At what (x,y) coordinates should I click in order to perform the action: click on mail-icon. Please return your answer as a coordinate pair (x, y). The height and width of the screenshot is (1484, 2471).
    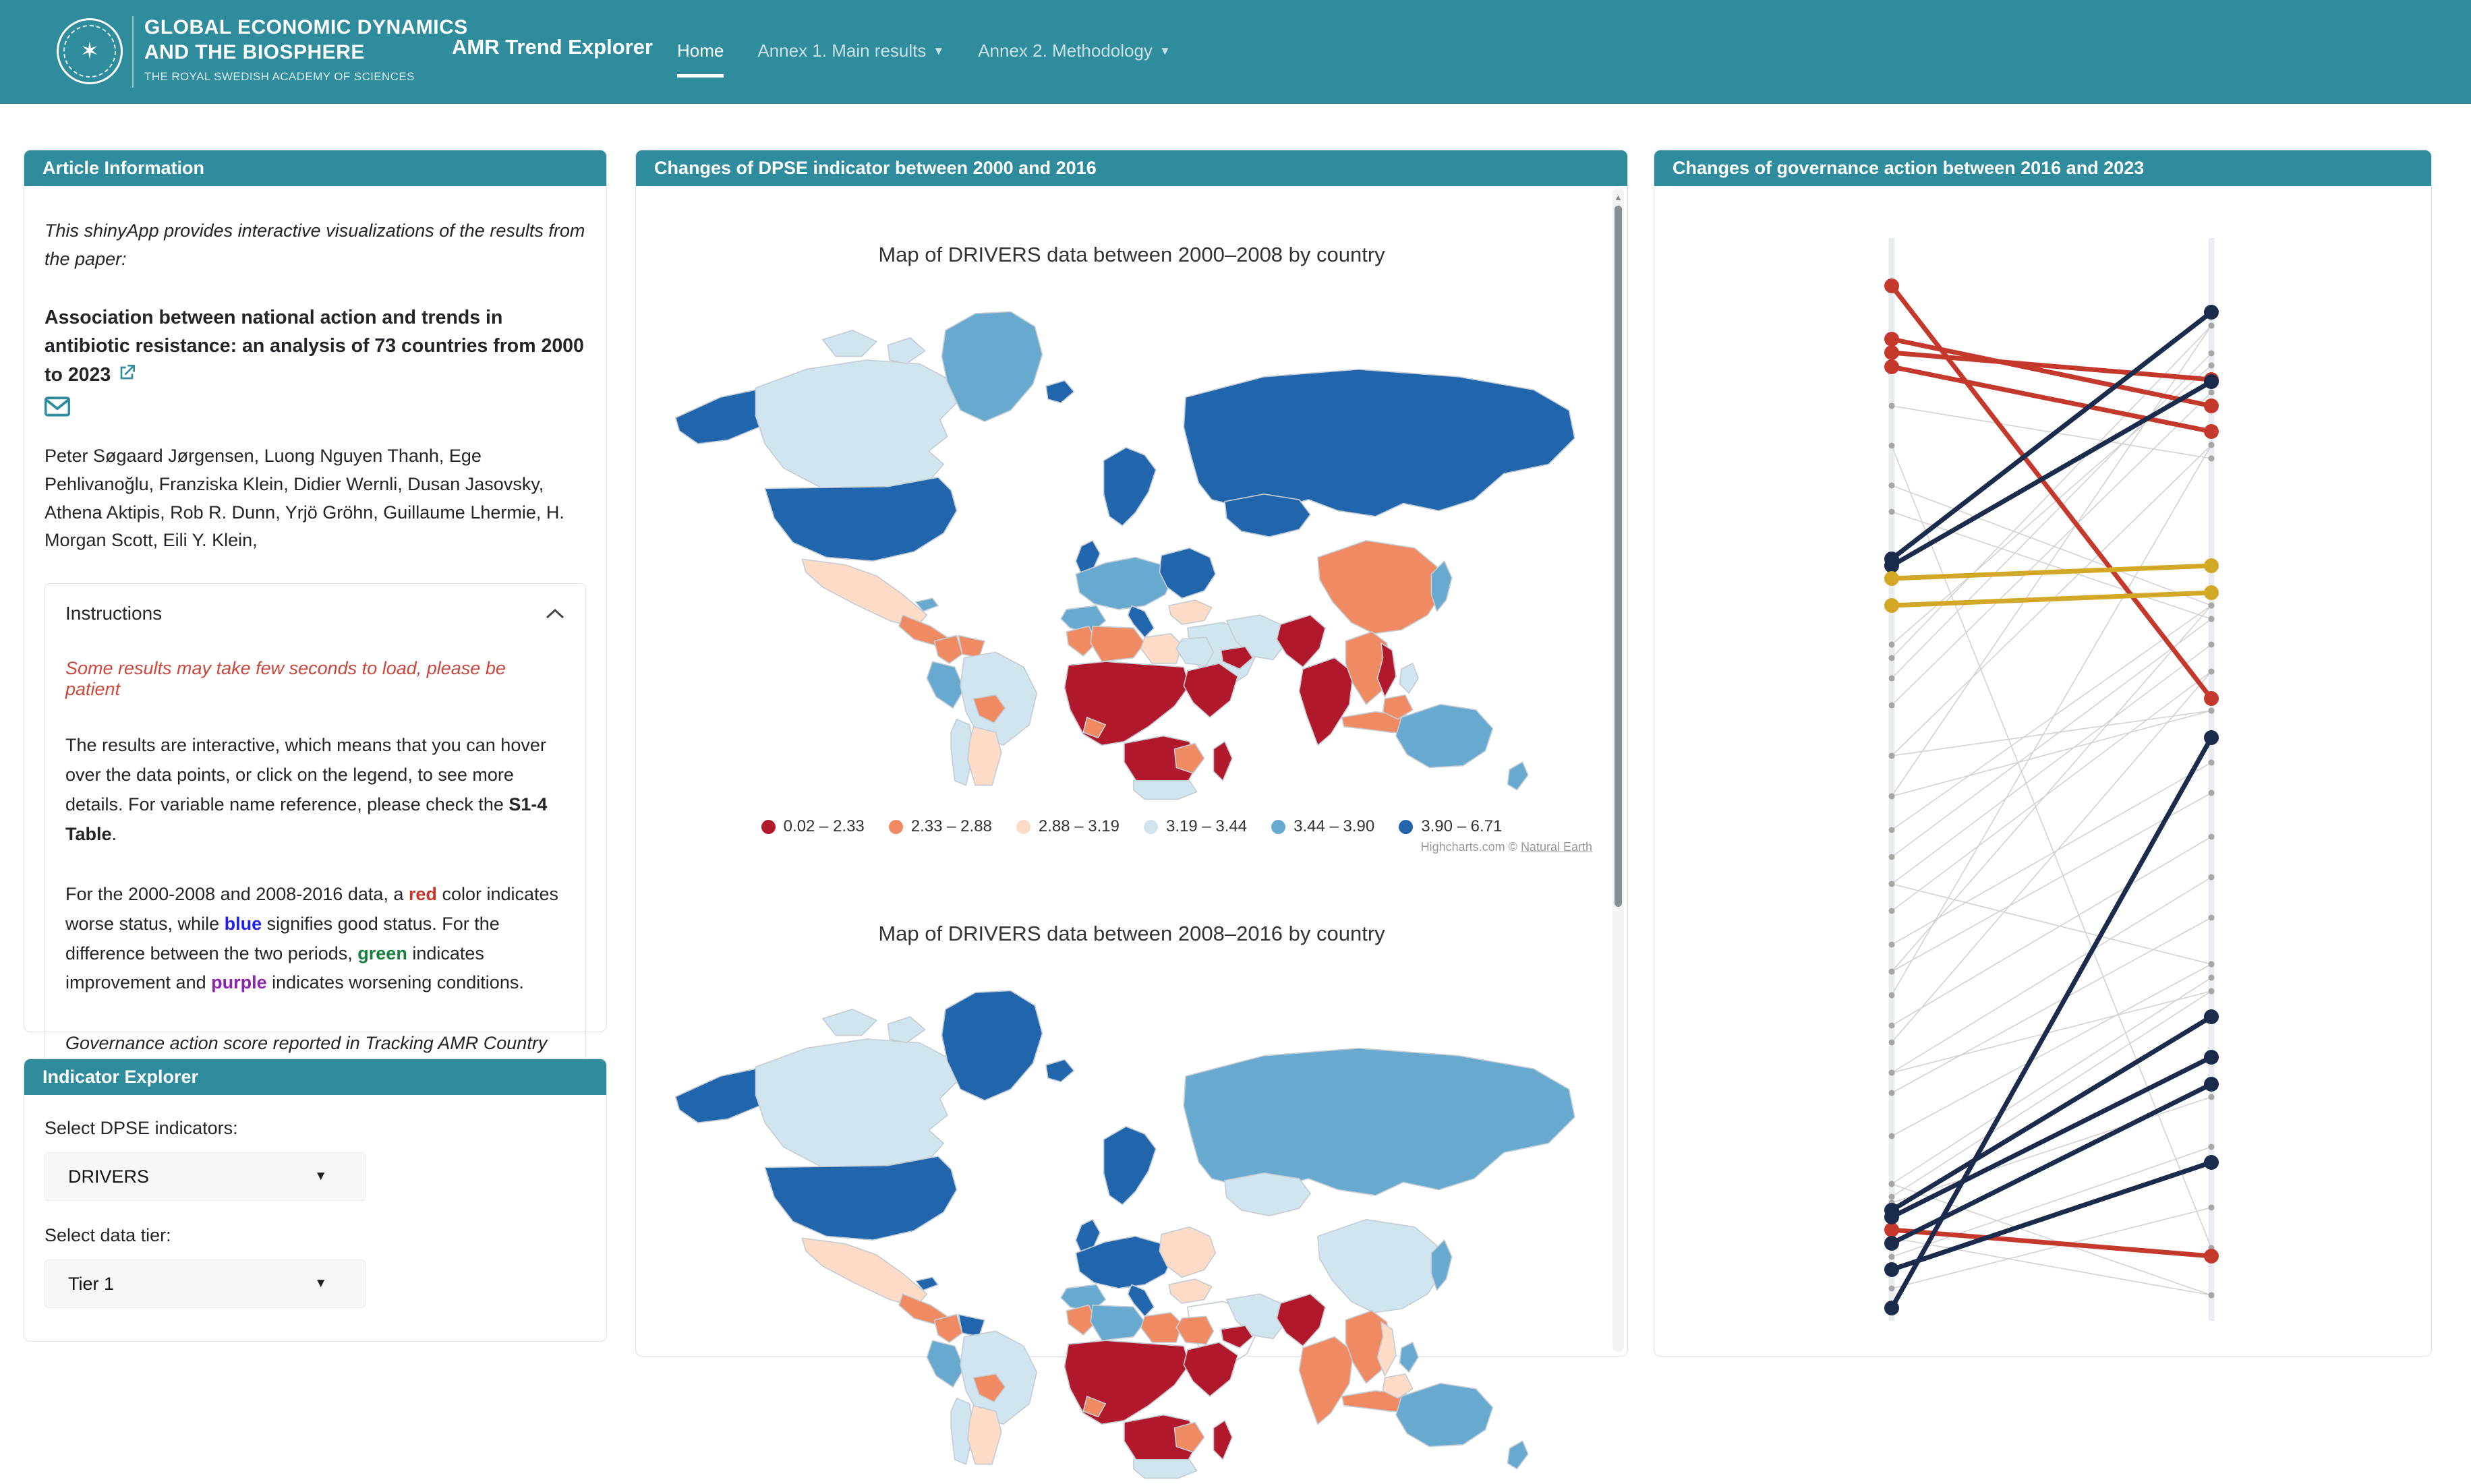
    Looking at the image, I should click on (315, 406).